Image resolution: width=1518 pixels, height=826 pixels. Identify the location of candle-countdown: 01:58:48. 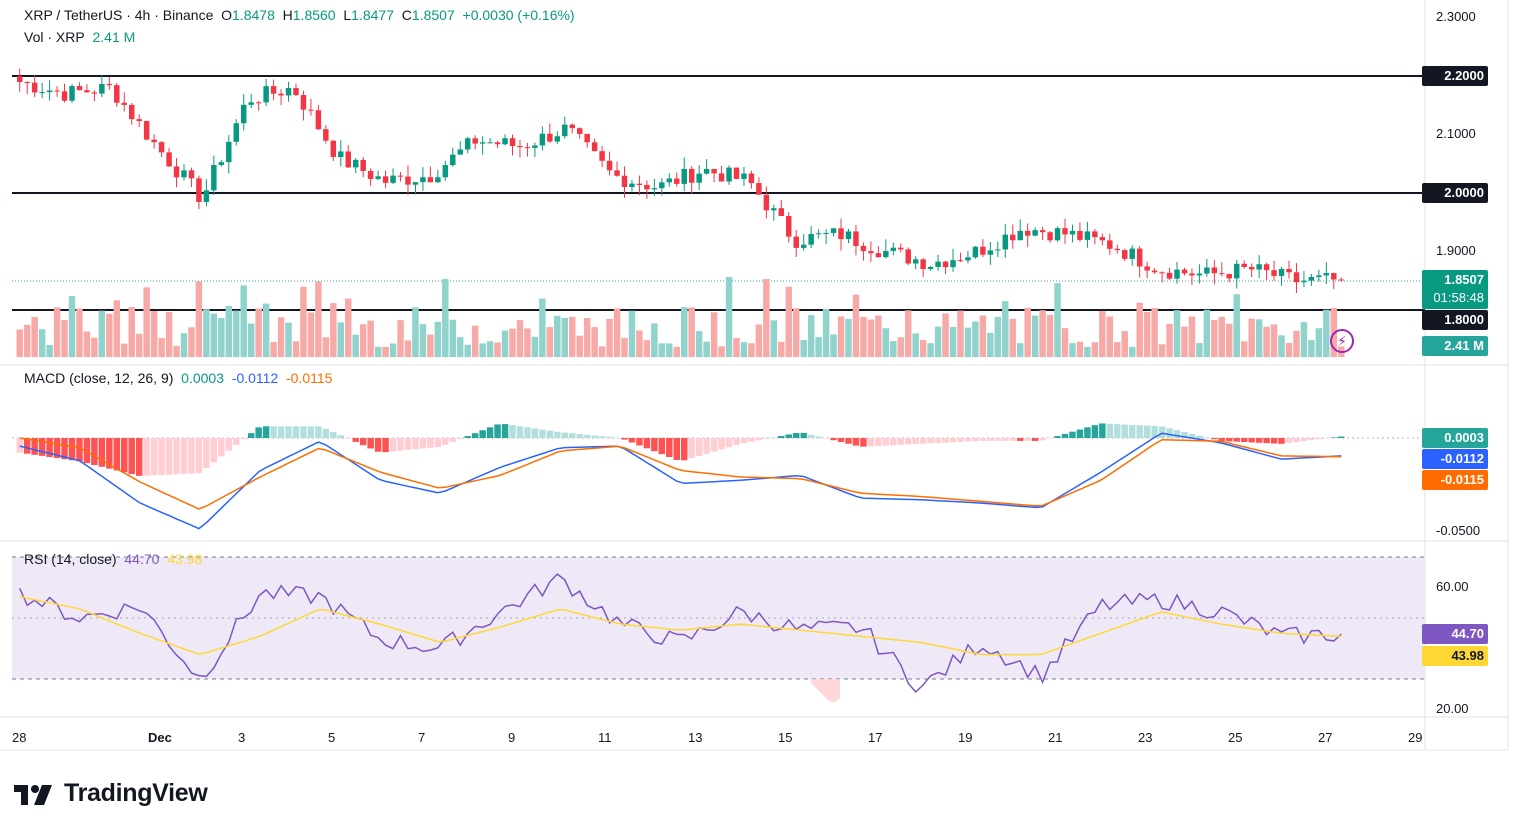
(1458, 297).